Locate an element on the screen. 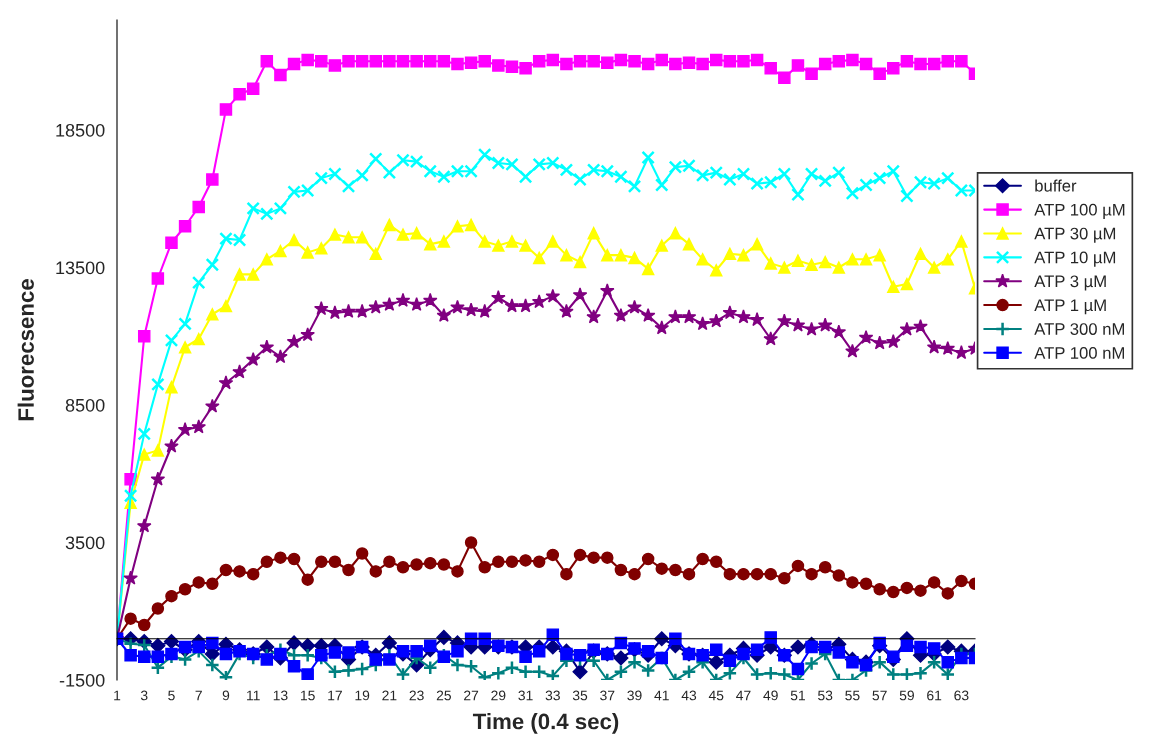  x-tick-label: 27 is located at coordinates (471, 695).